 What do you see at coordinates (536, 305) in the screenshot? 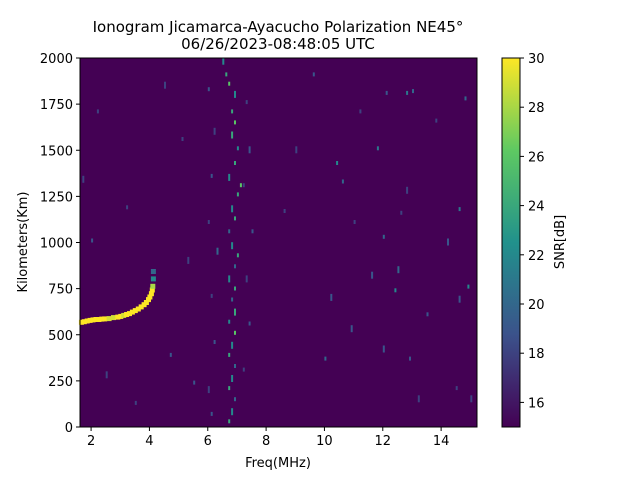
I see `colorbar-tick-label: 20` at bounding box center [536, 305].